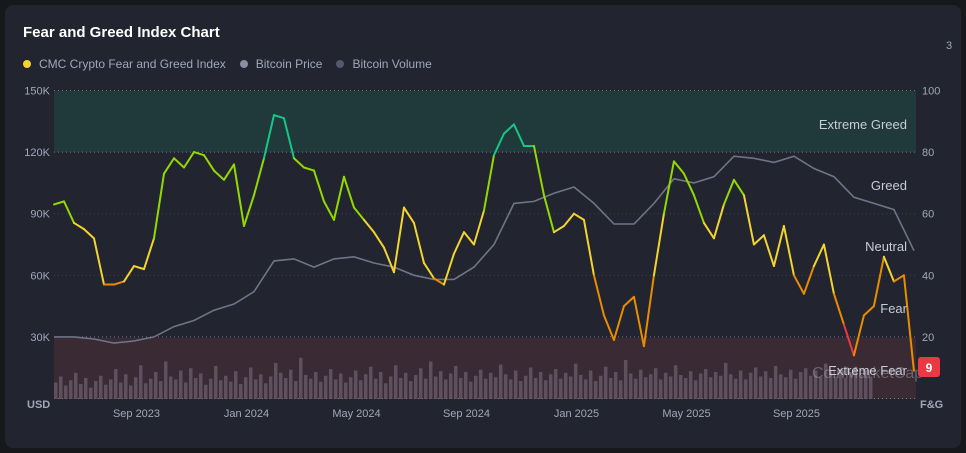 The image size is (966, 453). I want to click on left-axis-tick: 90K, so click(40, 215).